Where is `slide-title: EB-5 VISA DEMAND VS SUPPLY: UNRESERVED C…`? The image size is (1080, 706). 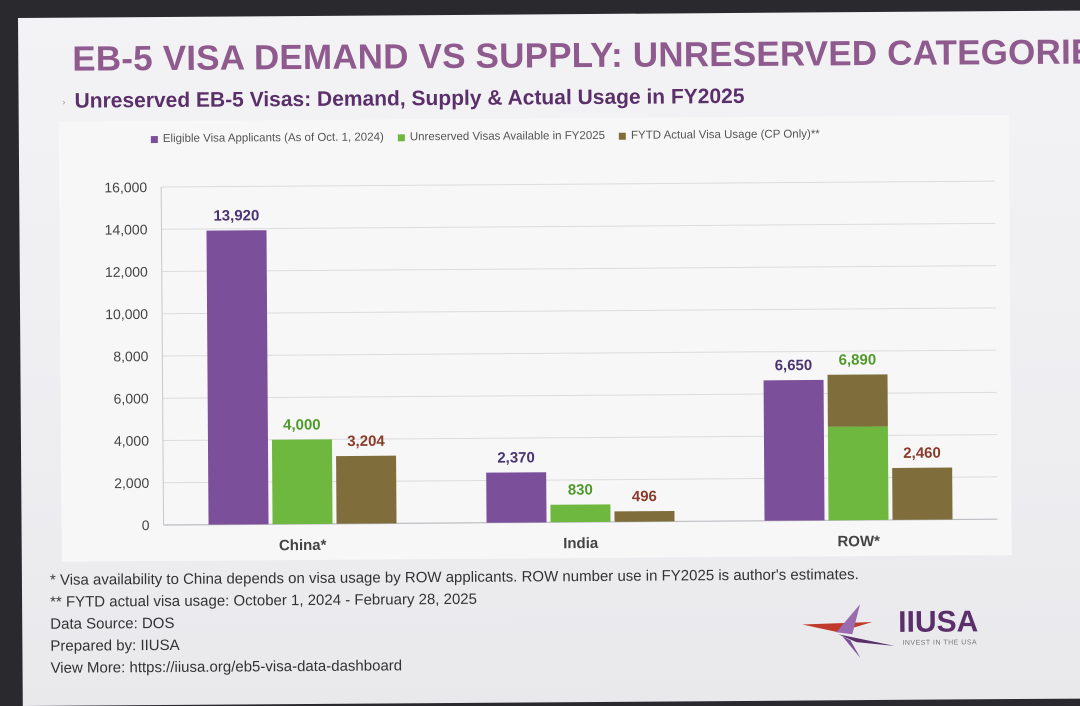
slide-title: EB-5 VISA DEMAND VS SUPPLY: UNRESERVED C… is located at coordinates (576, 55).